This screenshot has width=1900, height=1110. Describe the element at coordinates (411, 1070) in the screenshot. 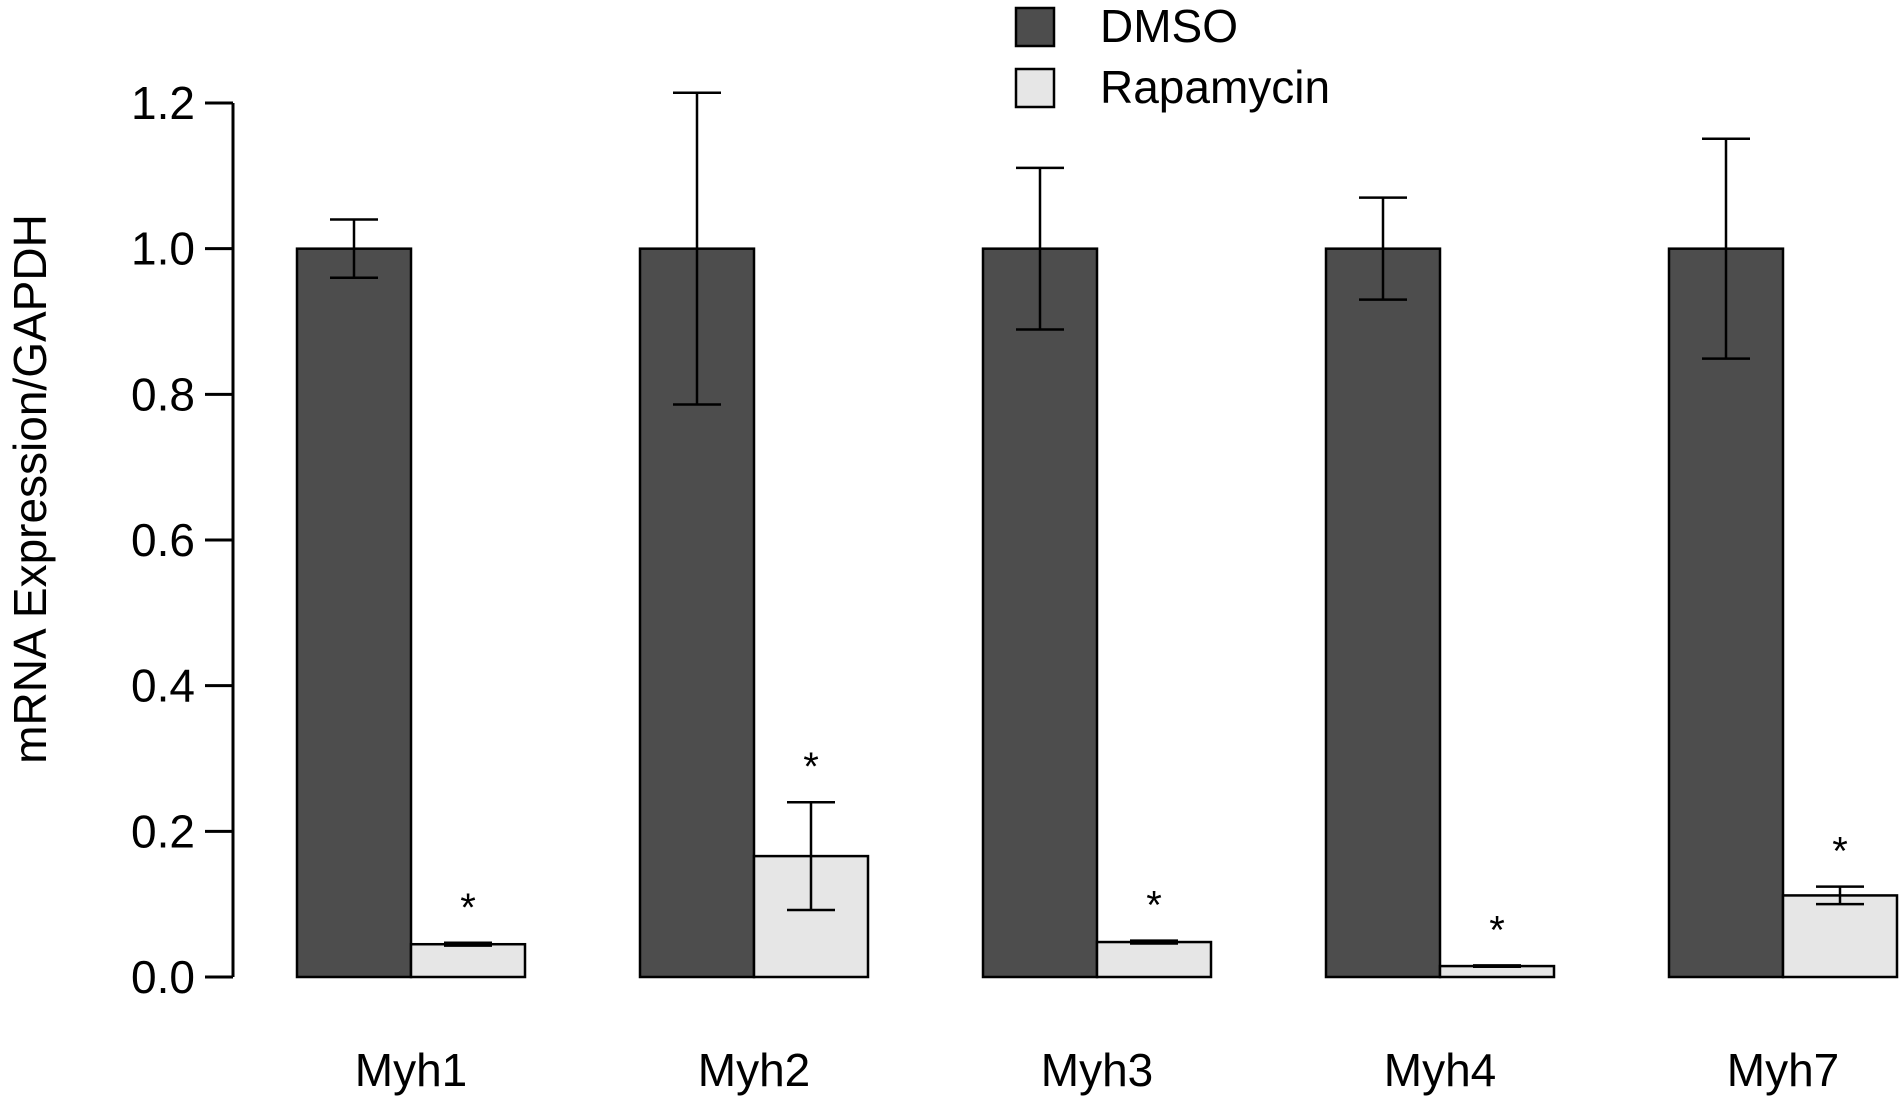

I see `category-label: Myh1` at that location.